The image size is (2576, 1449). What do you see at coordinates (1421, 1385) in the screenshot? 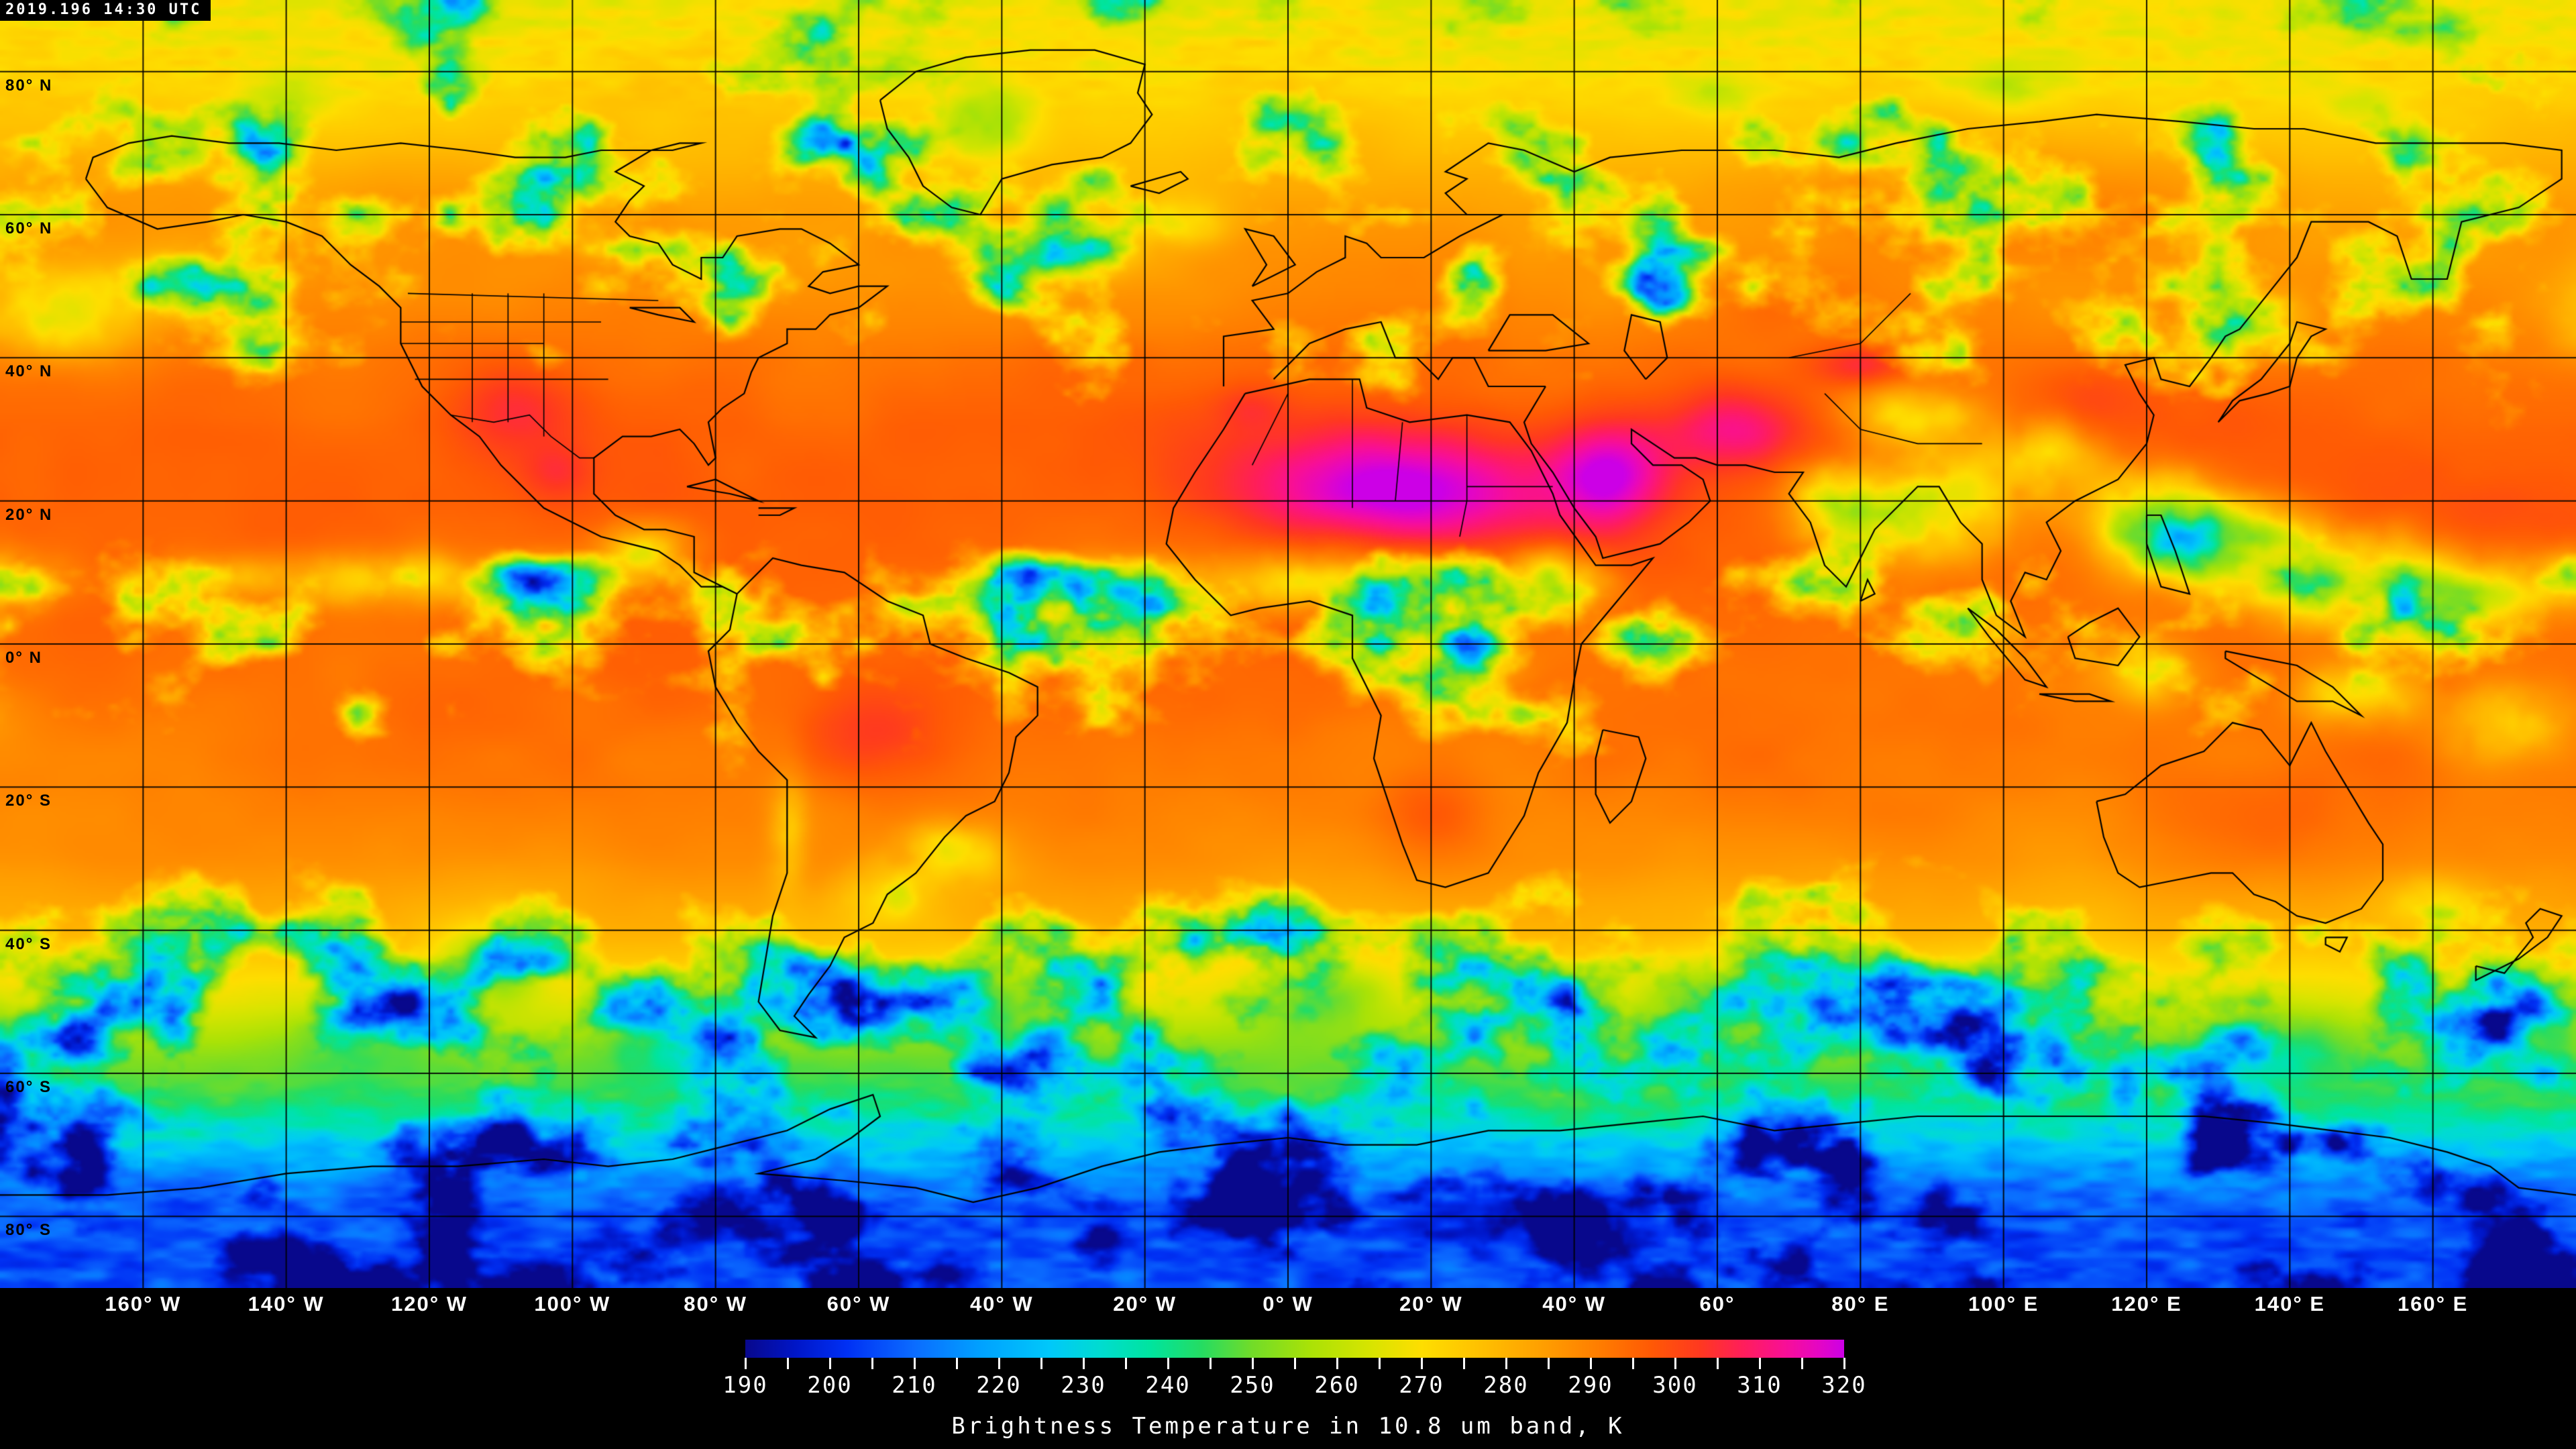
I see `colorbar-tick-label: 270` at bounding box center [1421, 1385].